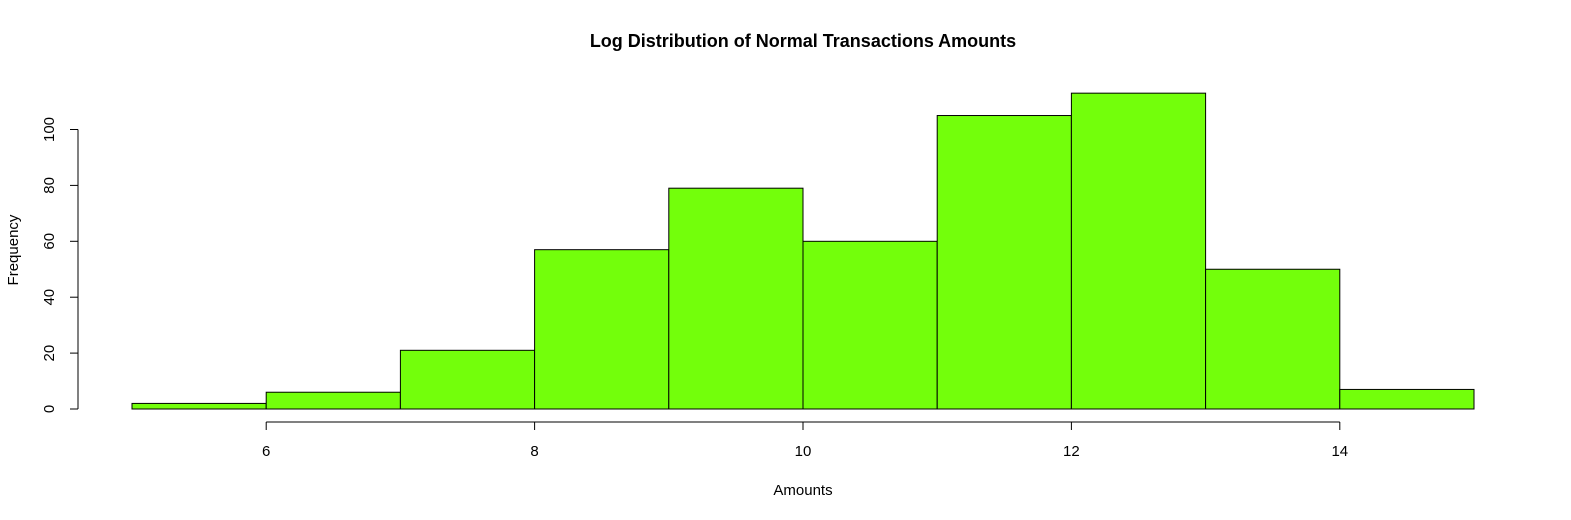 This screenshot has width=1571, height=520. Describe the element at coordinates (49, 241) in the screenshot. I see `y-tick-label: 60` at that location.